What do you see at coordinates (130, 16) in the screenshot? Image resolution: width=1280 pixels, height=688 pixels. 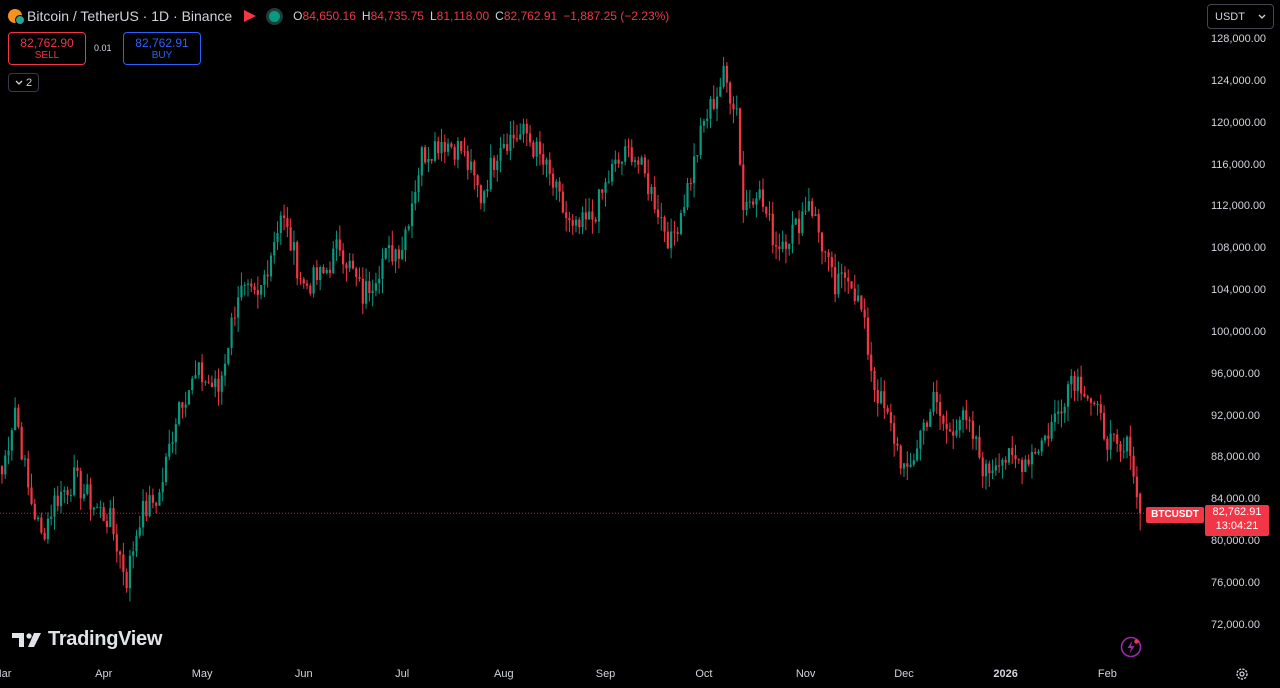 I see `symbol-title: Bitcoin / TetherUS · 1D · Binance` at bounding box center [130, 16].